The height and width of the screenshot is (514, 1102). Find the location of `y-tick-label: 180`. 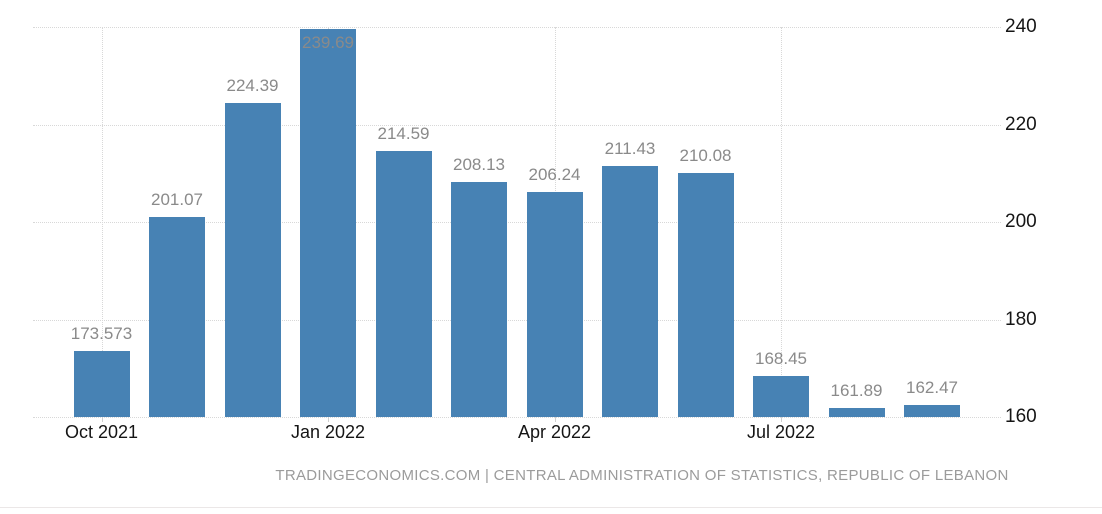

y-tick-label: 180 is located at coordinates (1021, 319).